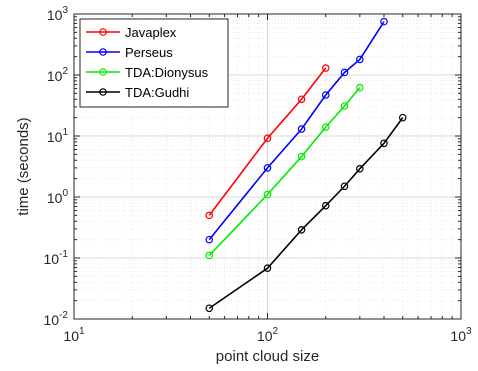 This screenshot has width=478, height=371. What do you see at coordinates (58, 14) in the screenshot?
I see `y-tick-label: 10³` at bounding box center [58, 14].